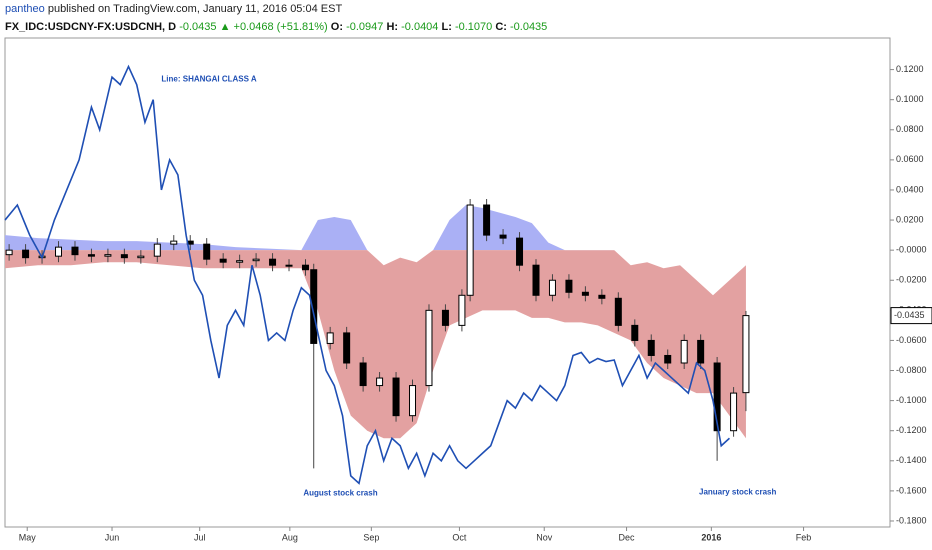 The height and width of the screenshot is (550, 932). Describe the element at coordinates (911, 460) in the screenshot. I see `y-tick-label: -0.1400` at that location.